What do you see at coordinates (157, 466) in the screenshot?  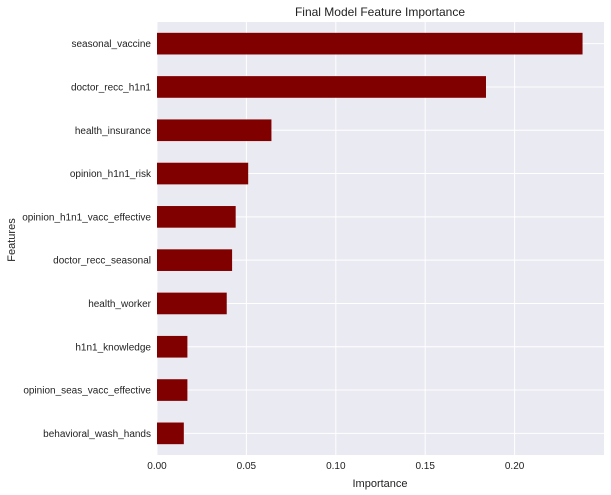 I see `x-tick-label: 0.00` at bounding box center [157, 466].